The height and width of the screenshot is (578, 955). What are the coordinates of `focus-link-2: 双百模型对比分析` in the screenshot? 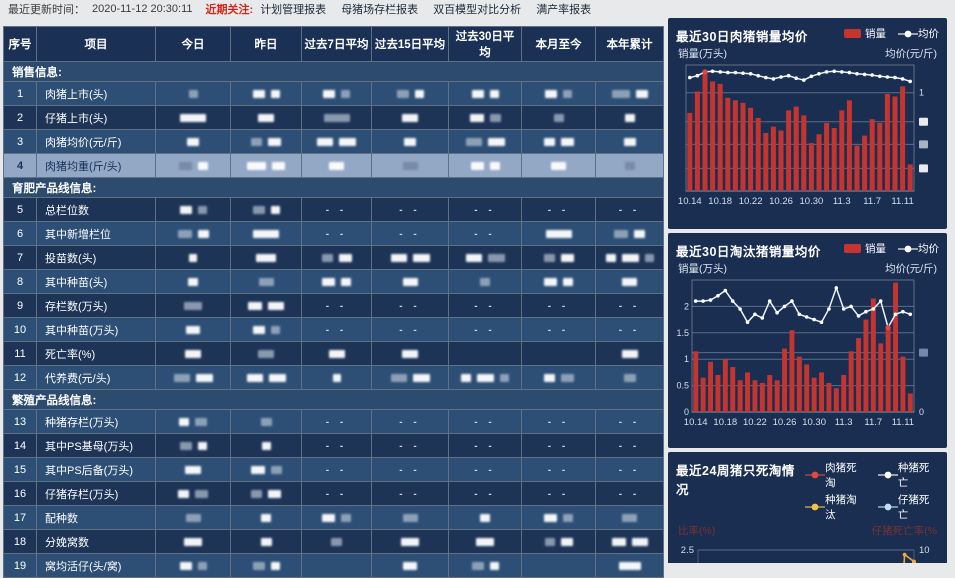 It's located at (477, 9).